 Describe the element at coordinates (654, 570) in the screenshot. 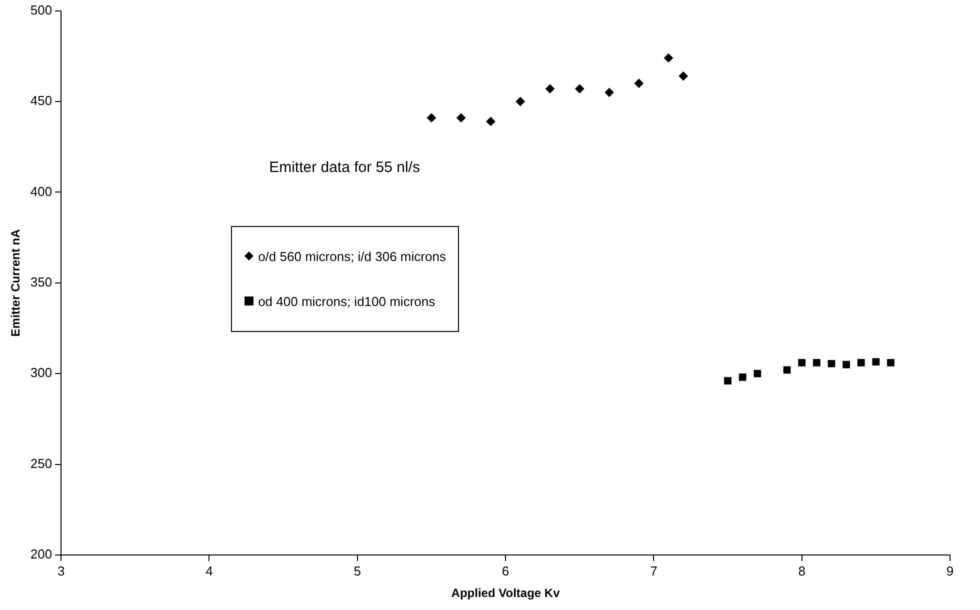

I see `x-tick-label: 7` at that location.